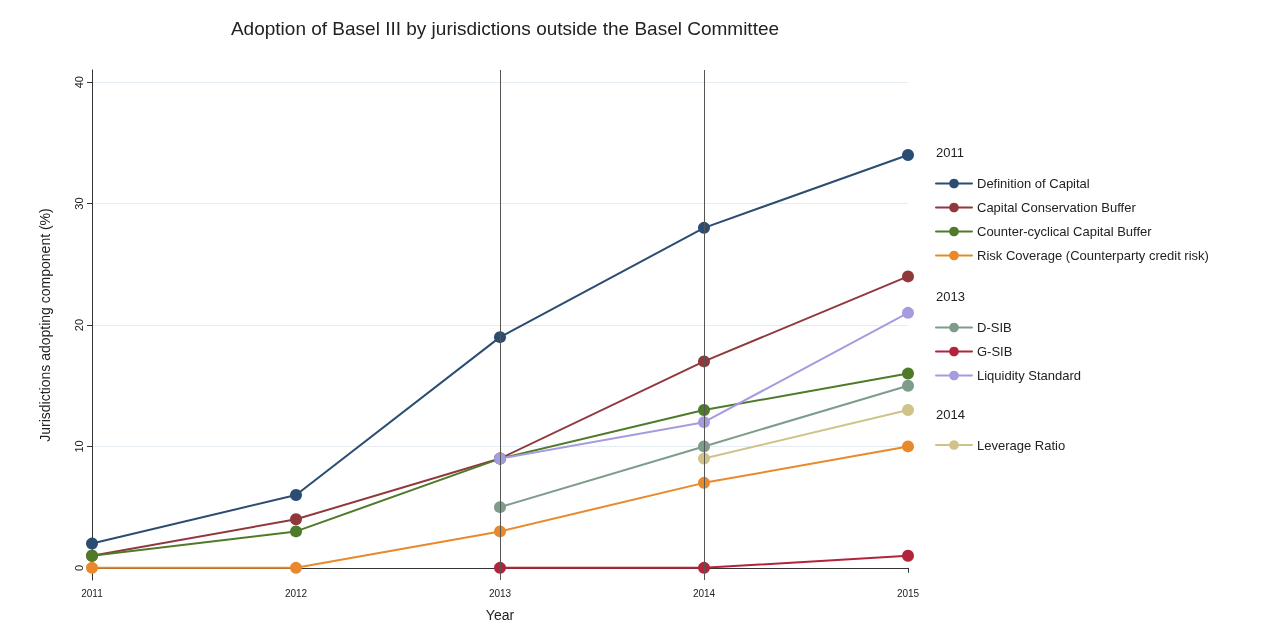  Describe the element at coordinates (78, 325) in the screenshot. I see `y-tick-label: 20` at that location.